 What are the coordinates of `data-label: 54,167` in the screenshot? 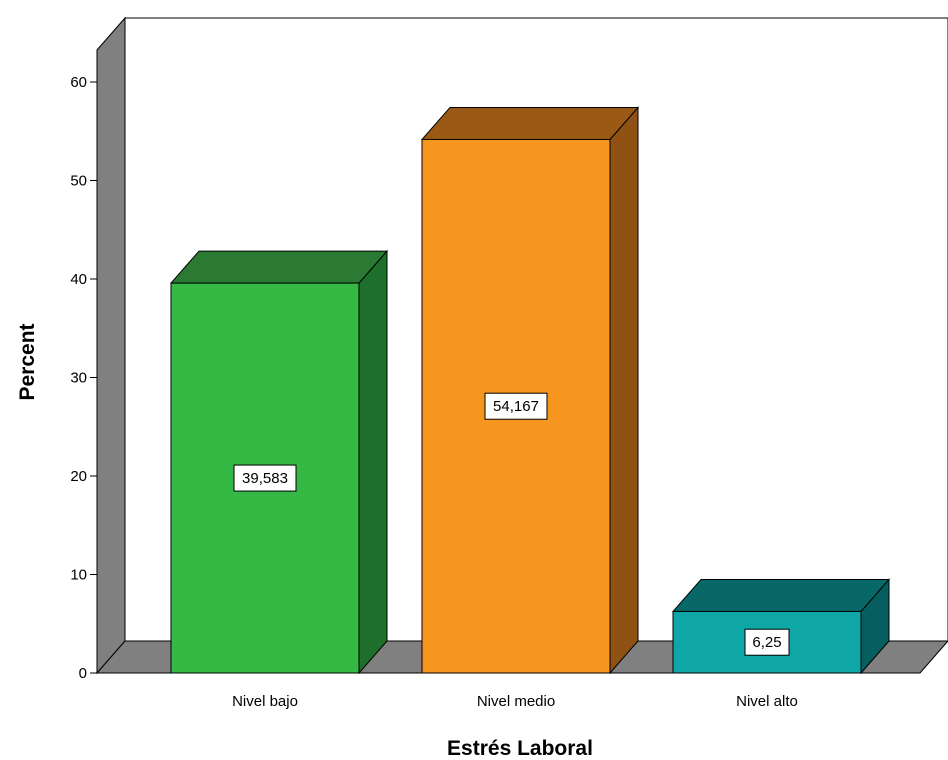 It's located at (516, 406).